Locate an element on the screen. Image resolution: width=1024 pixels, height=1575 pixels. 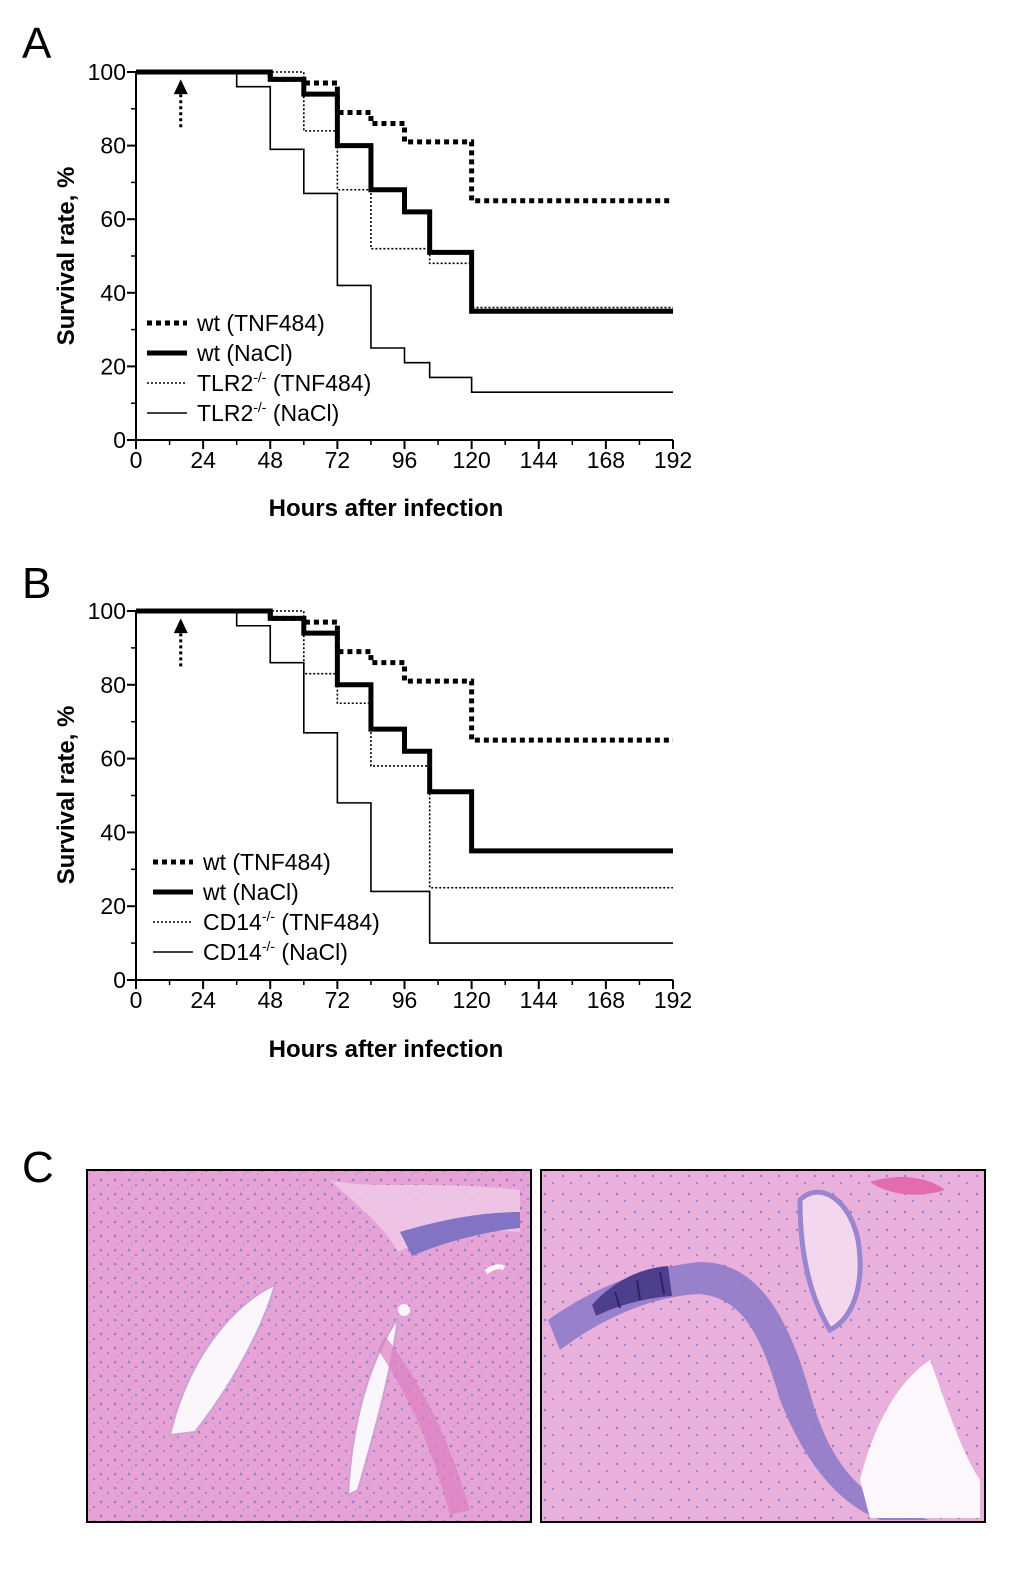
legend-entry: TLR2-/- (NaCl) is located at coordinates (268, 412).